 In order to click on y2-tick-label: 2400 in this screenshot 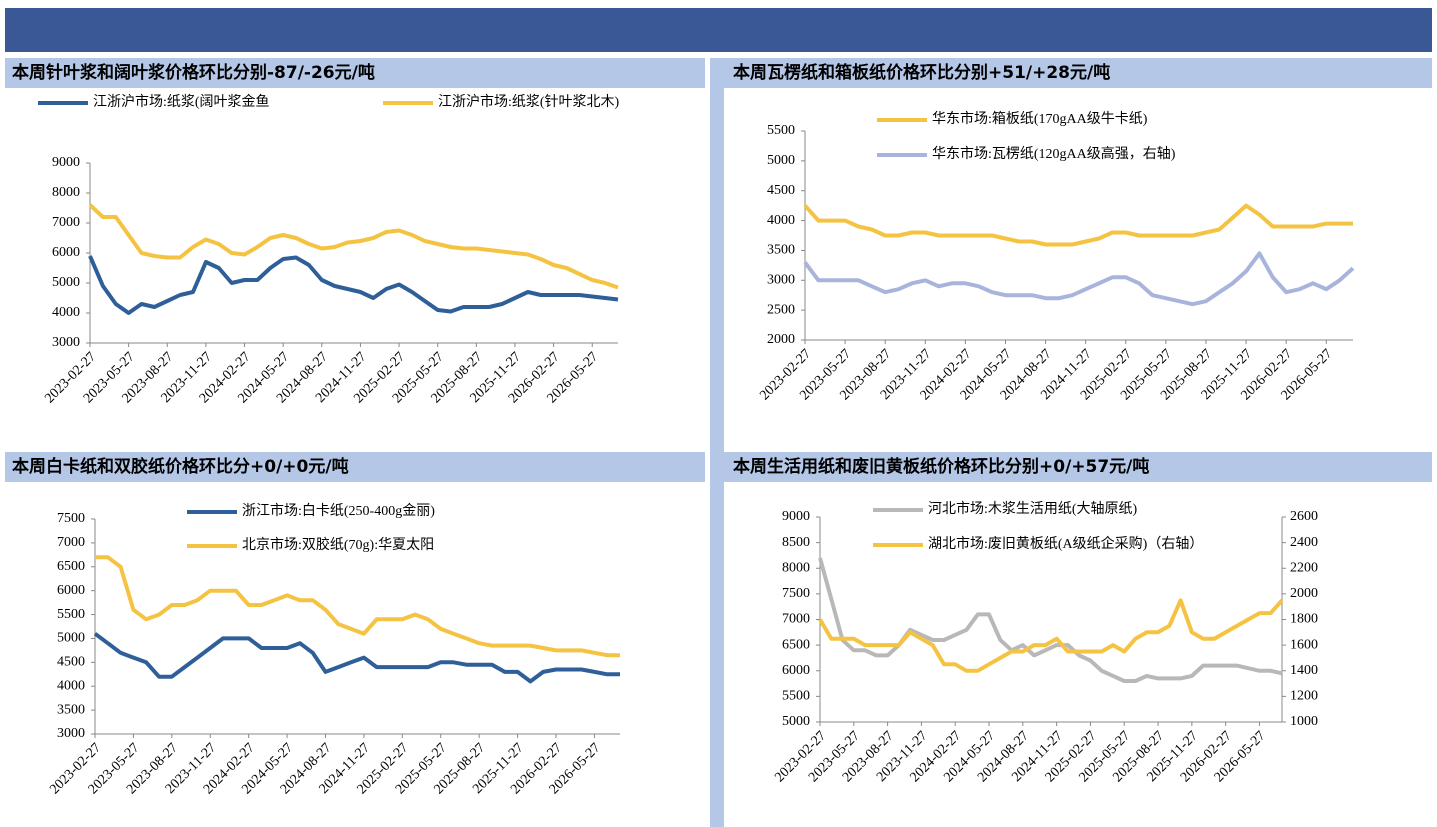, I will do `click(1304, 542)`.